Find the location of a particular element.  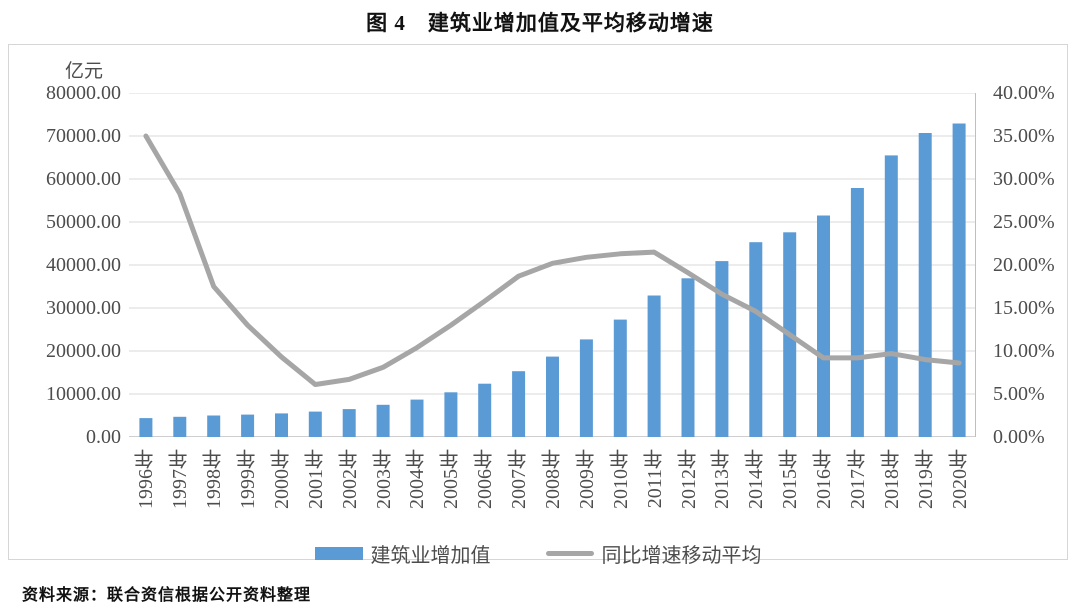

line-series-swatch is located at coordinates (569, 553).